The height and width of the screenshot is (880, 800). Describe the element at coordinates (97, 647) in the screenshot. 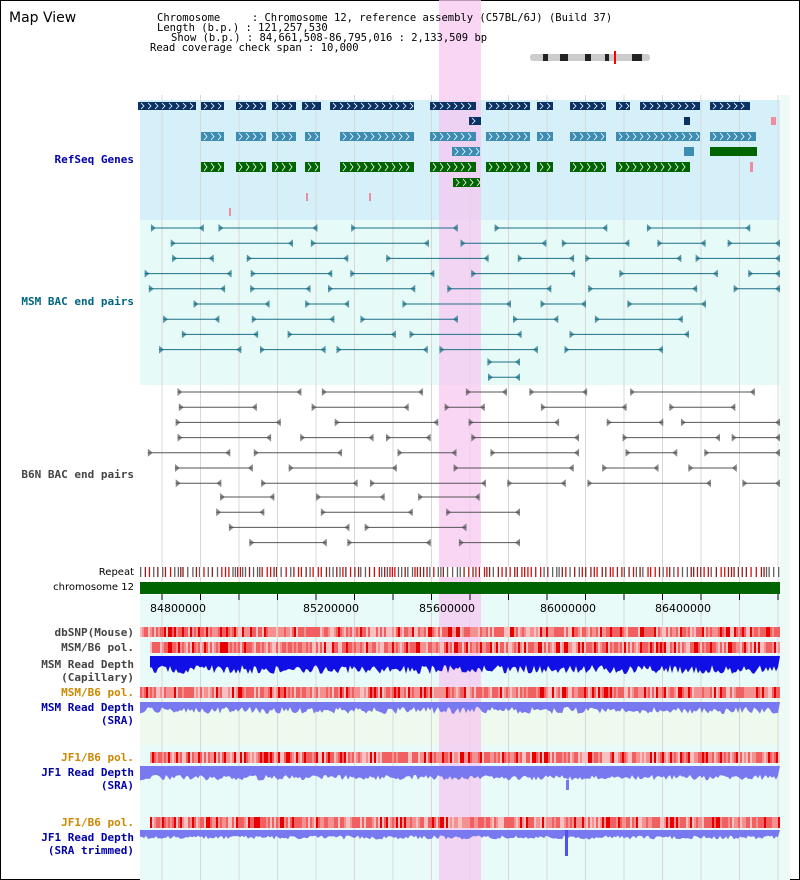

I see `msm-b6-pol-label: MSM/B6 pol.` at that location.